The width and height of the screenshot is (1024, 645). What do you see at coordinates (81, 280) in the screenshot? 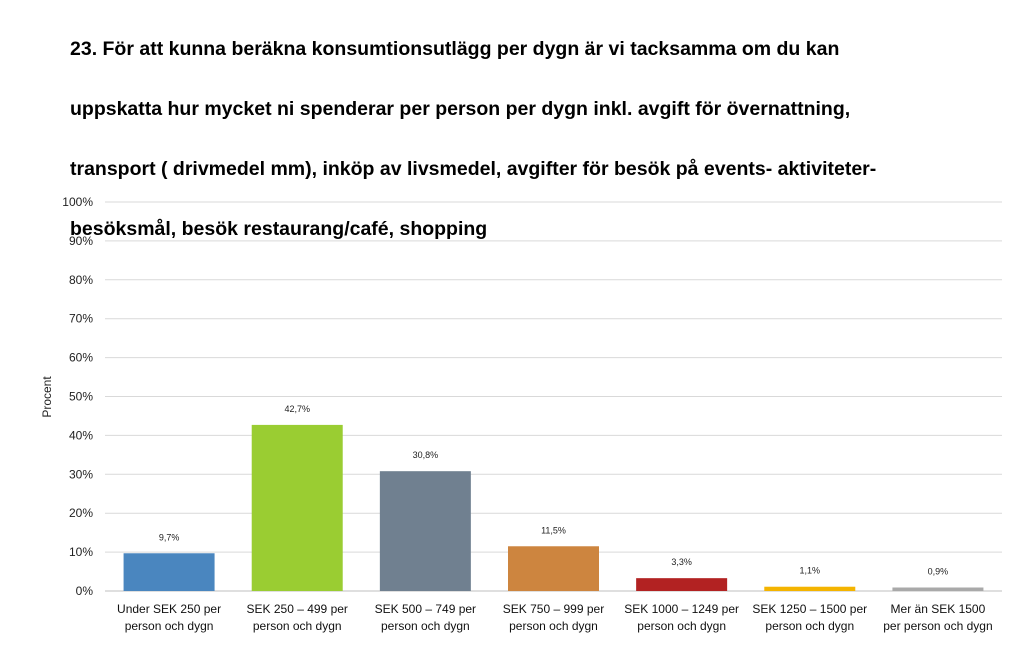
I see `y-tick-label: 80%` at bounding box center [81, 280].